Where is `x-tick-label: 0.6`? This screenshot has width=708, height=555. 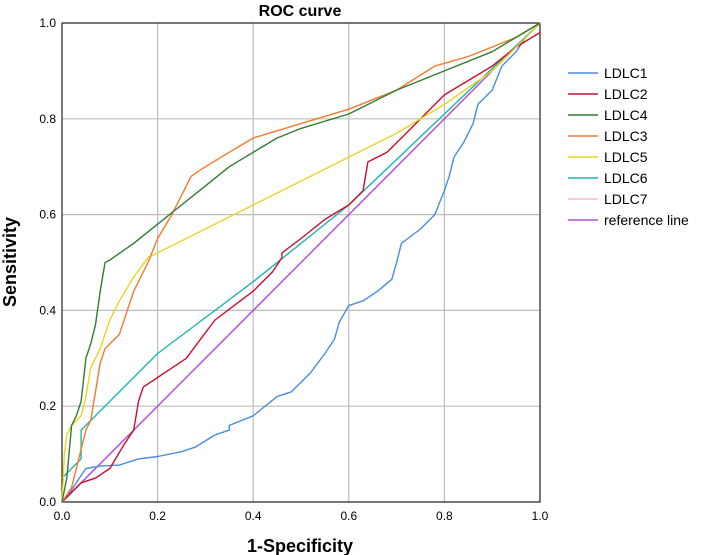
x-tick-label: 0.6 is located at coordinates (348, 516).